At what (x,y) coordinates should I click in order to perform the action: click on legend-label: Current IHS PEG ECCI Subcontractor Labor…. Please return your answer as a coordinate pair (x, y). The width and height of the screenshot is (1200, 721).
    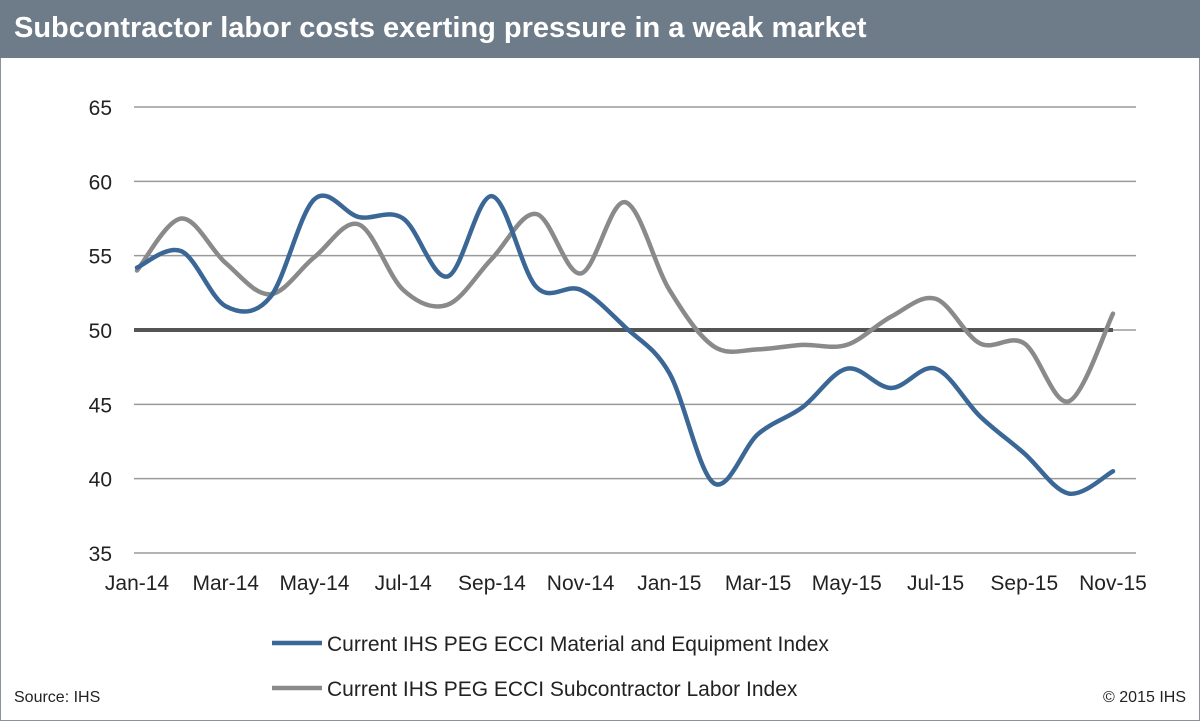
    Looking at the image, I should click on (562, 689).